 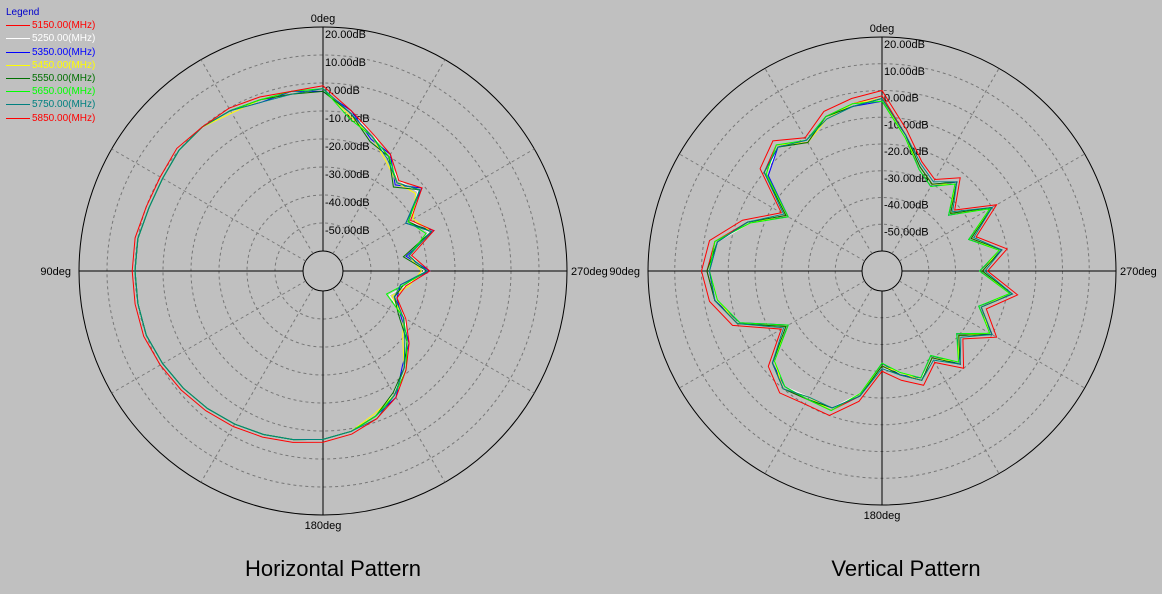 I want to click on legend-label: 5250.00(MHz), so click(x=64, y=39).